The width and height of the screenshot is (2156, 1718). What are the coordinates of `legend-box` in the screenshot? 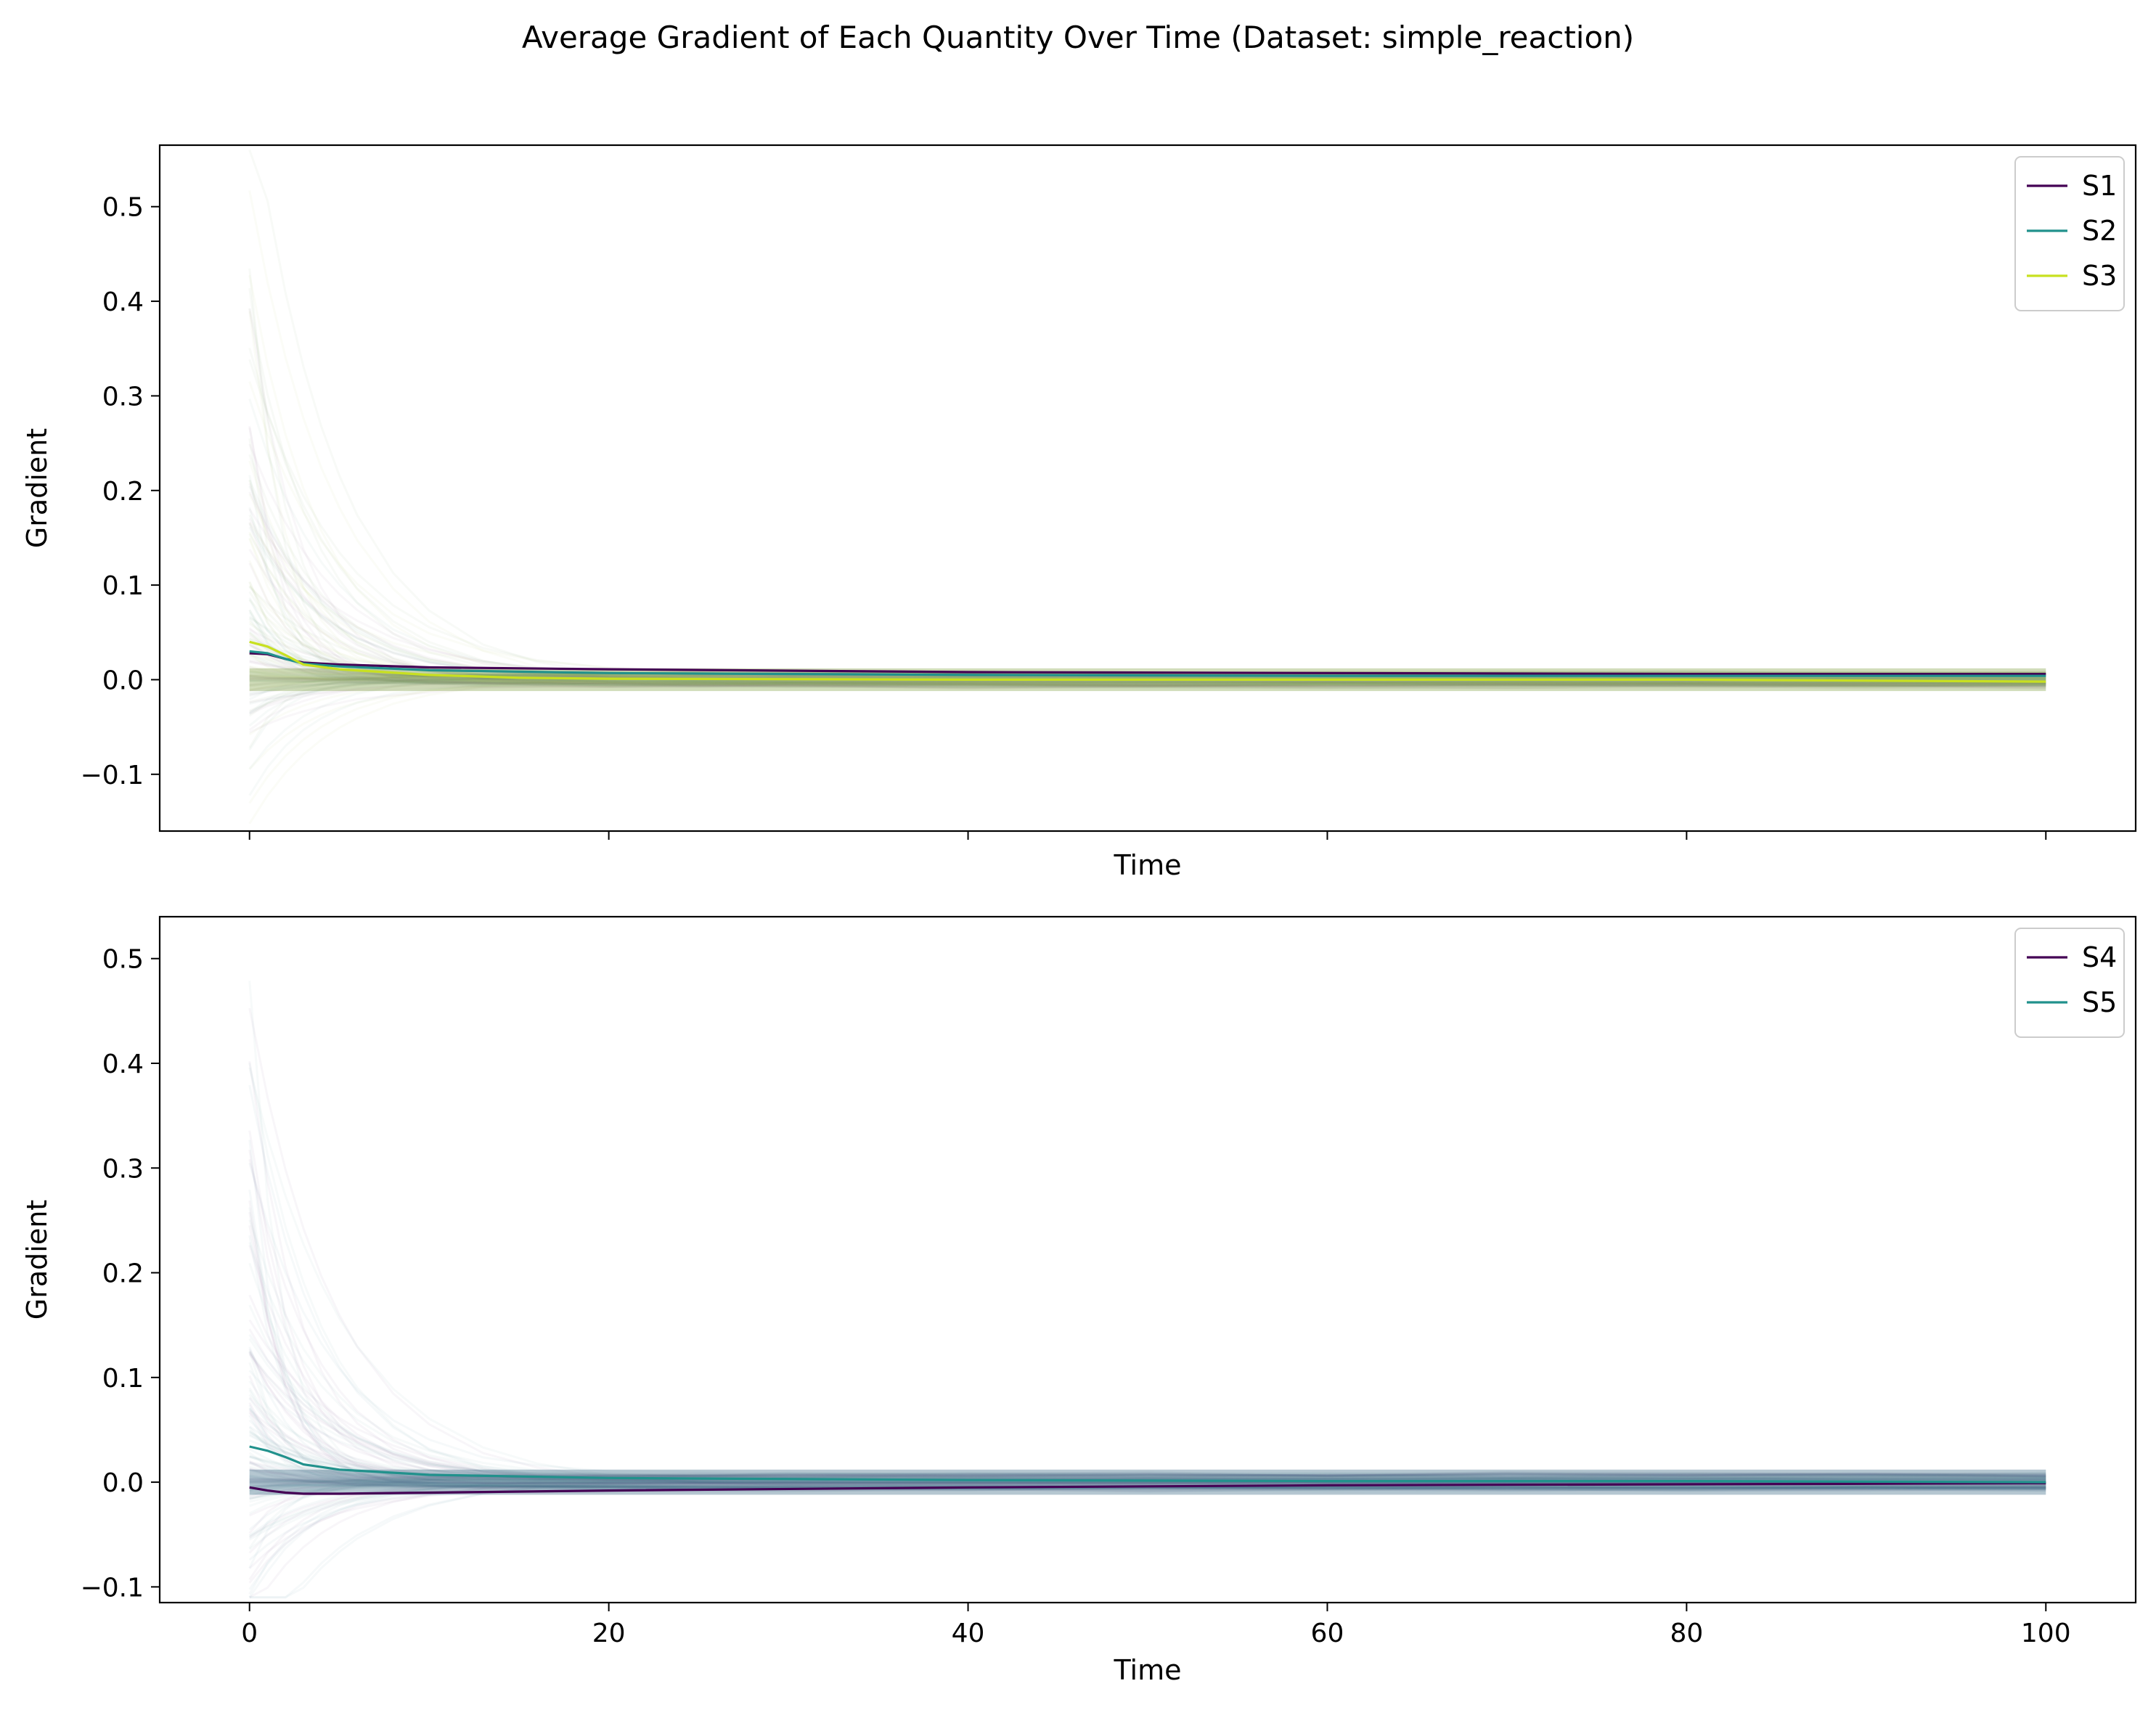 It's located at (2069, 983).